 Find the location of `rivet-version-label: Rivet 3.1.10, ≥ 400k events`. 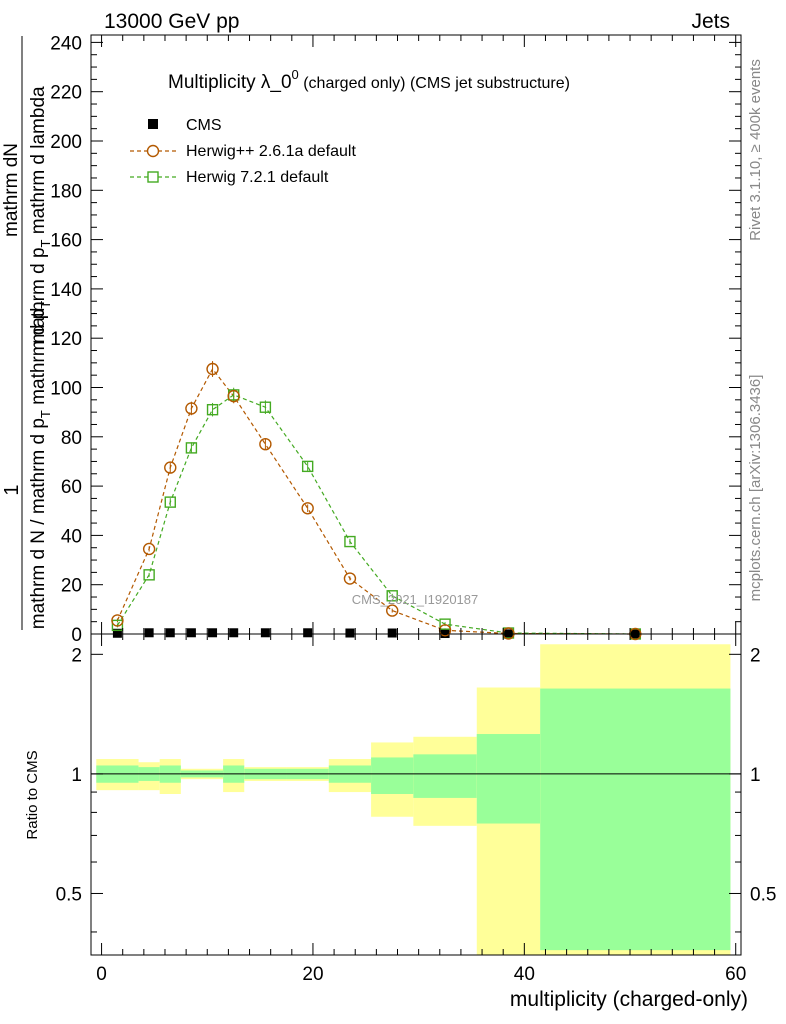

rivet-version-label: Rivet 3.1.10, ≥ 400k events is located at coordinates (755, 150).